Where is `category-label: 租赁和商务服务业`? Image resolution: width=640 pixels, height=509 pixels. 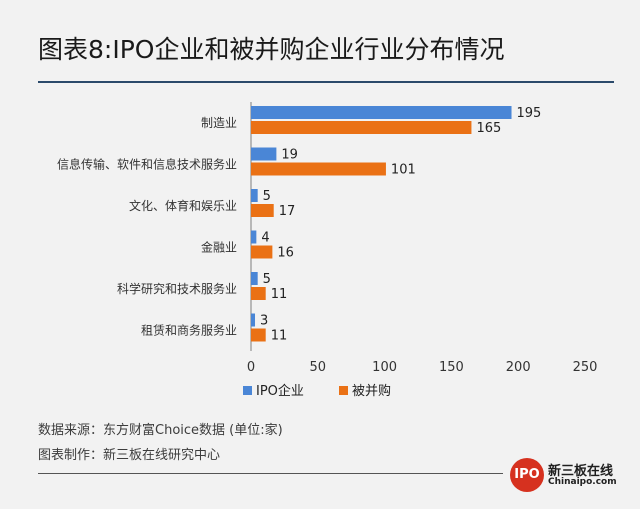
category-label: 租赁和商务服务业 is located at coordinates (189, 329).